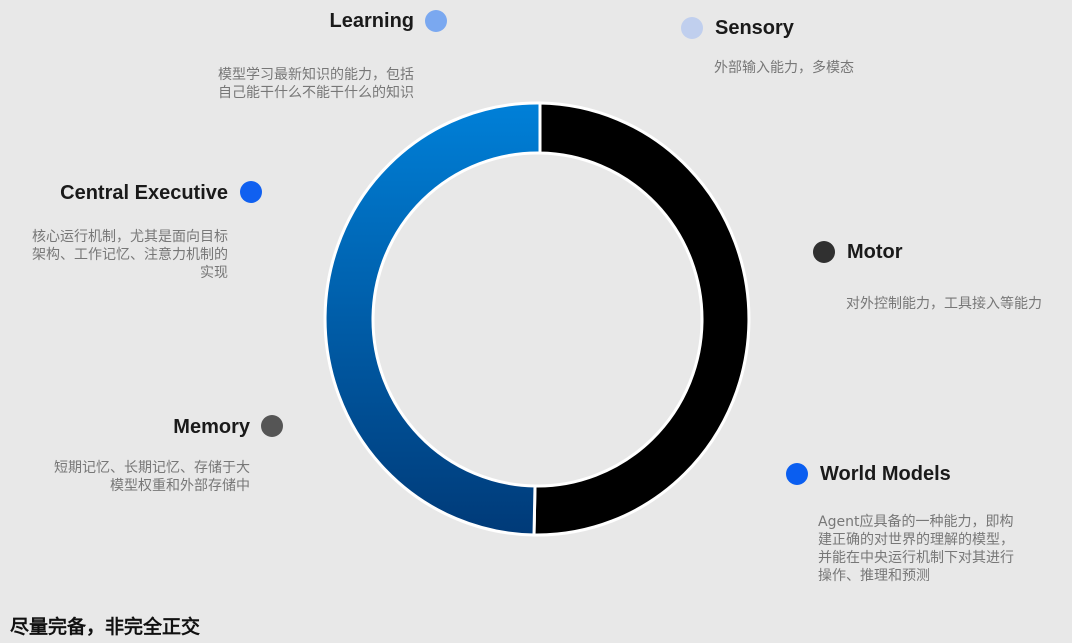  Describe the element at coordinates (432, 319) in the screenshot. I see `ring-segment-blue` at that location.